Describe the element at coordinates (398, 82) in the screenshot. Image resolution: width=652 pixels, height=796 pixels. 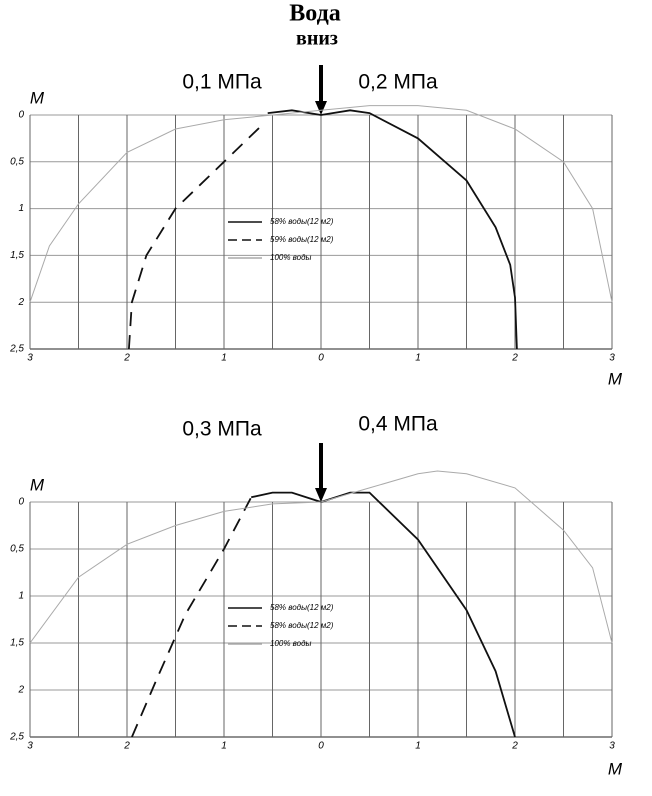
I see `annotation: 0,2 МПа` at that location.